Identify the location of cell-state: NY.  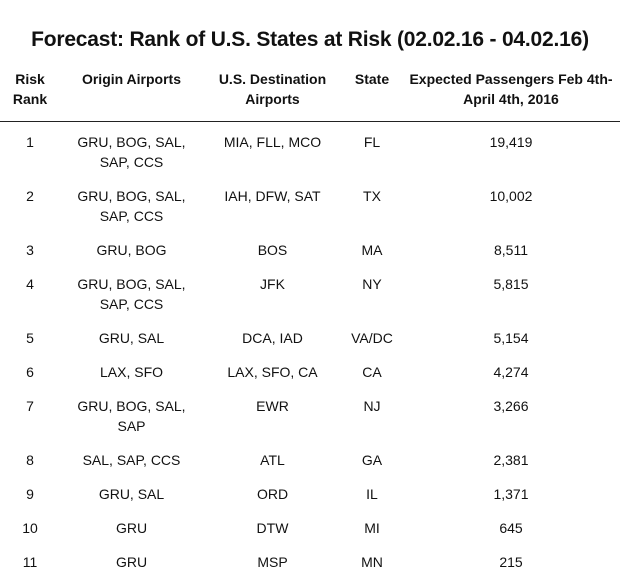
(372, 301).